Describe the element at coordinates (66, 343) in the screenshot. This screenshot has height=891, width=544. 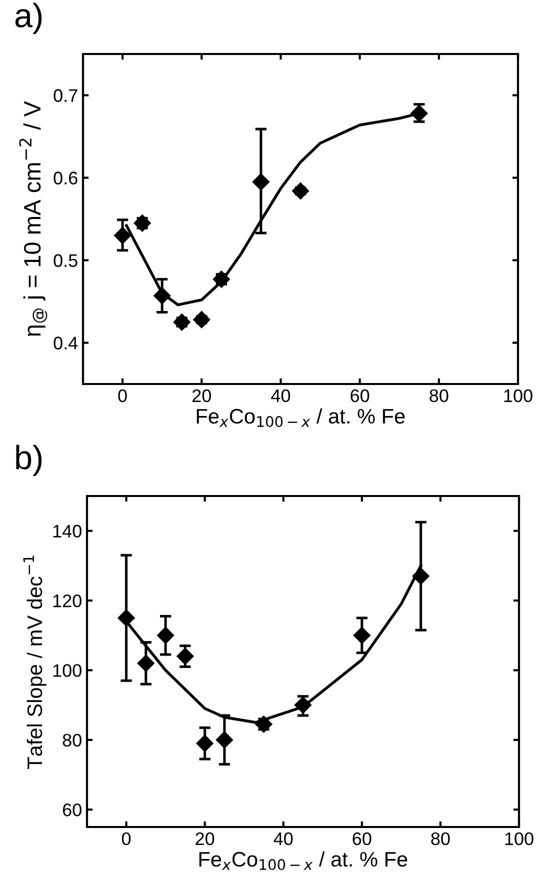
I see `y-tick-label: 0.4` at that location.